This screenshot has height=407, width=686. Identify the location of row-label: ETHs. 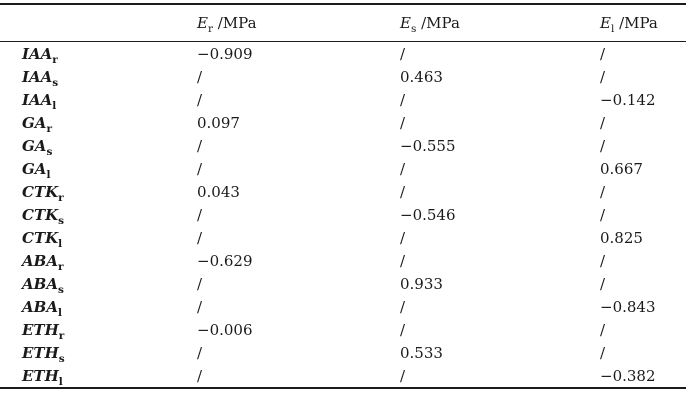
(98, 352).